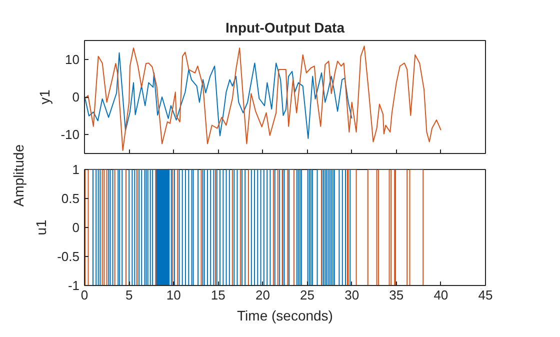 The height and width of the screenshot is (337, 560). Describe the element at coordinates (129, 295) in the screenshot. I see `x-tick-label: 5` at that location.